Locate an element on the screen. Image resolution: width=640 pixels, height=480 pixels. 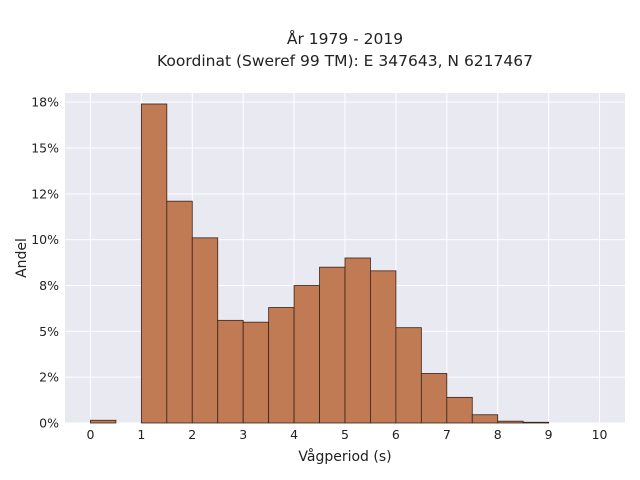
y-tick-label: 5% is located at coordinates (49, 331).